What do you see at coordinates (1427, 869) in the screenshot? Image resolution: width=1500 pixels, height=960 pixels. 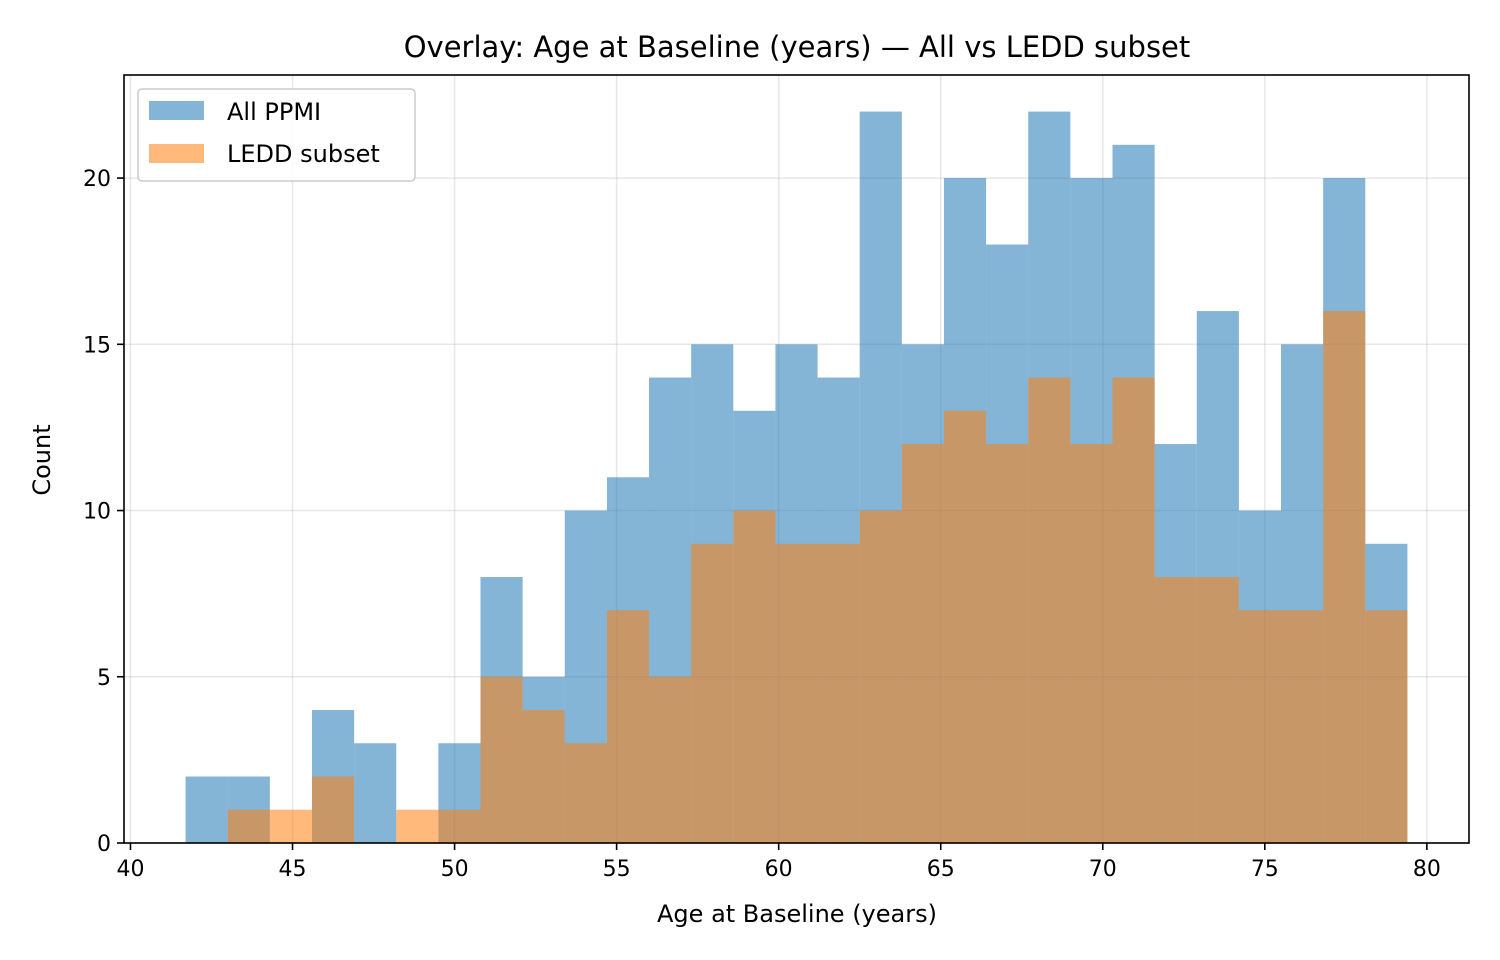 I see `x-tick-label: 80` at bounding box center [1427, 869].